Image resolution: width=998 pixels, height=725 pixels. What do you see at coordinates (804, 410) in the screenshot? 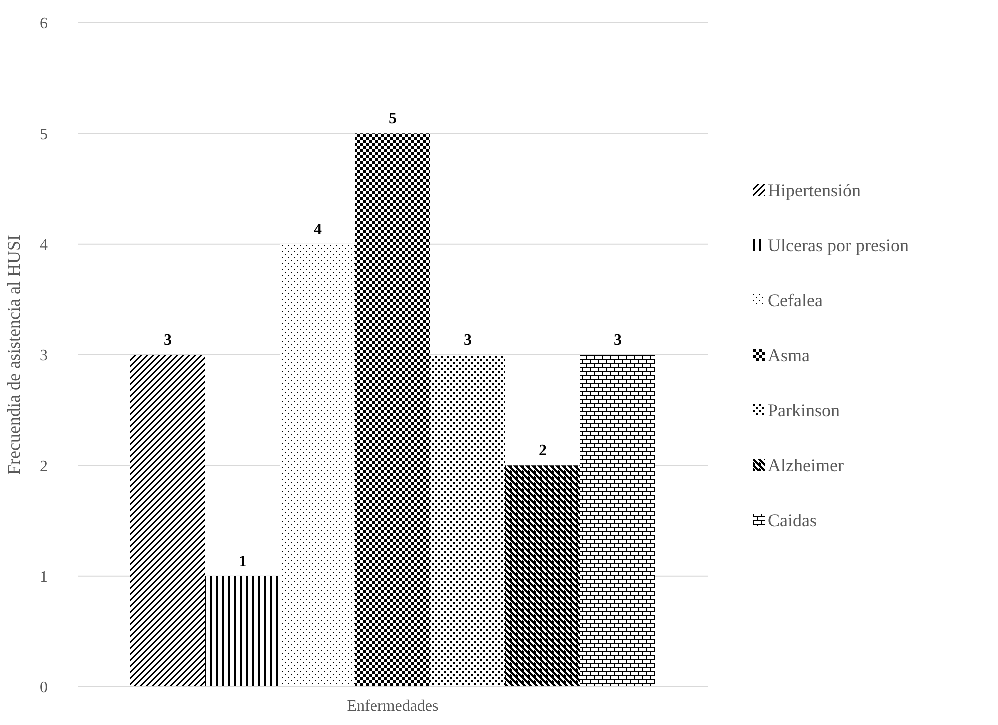
I see `legend-label: Parkinson` at bounding box center [804, 410].